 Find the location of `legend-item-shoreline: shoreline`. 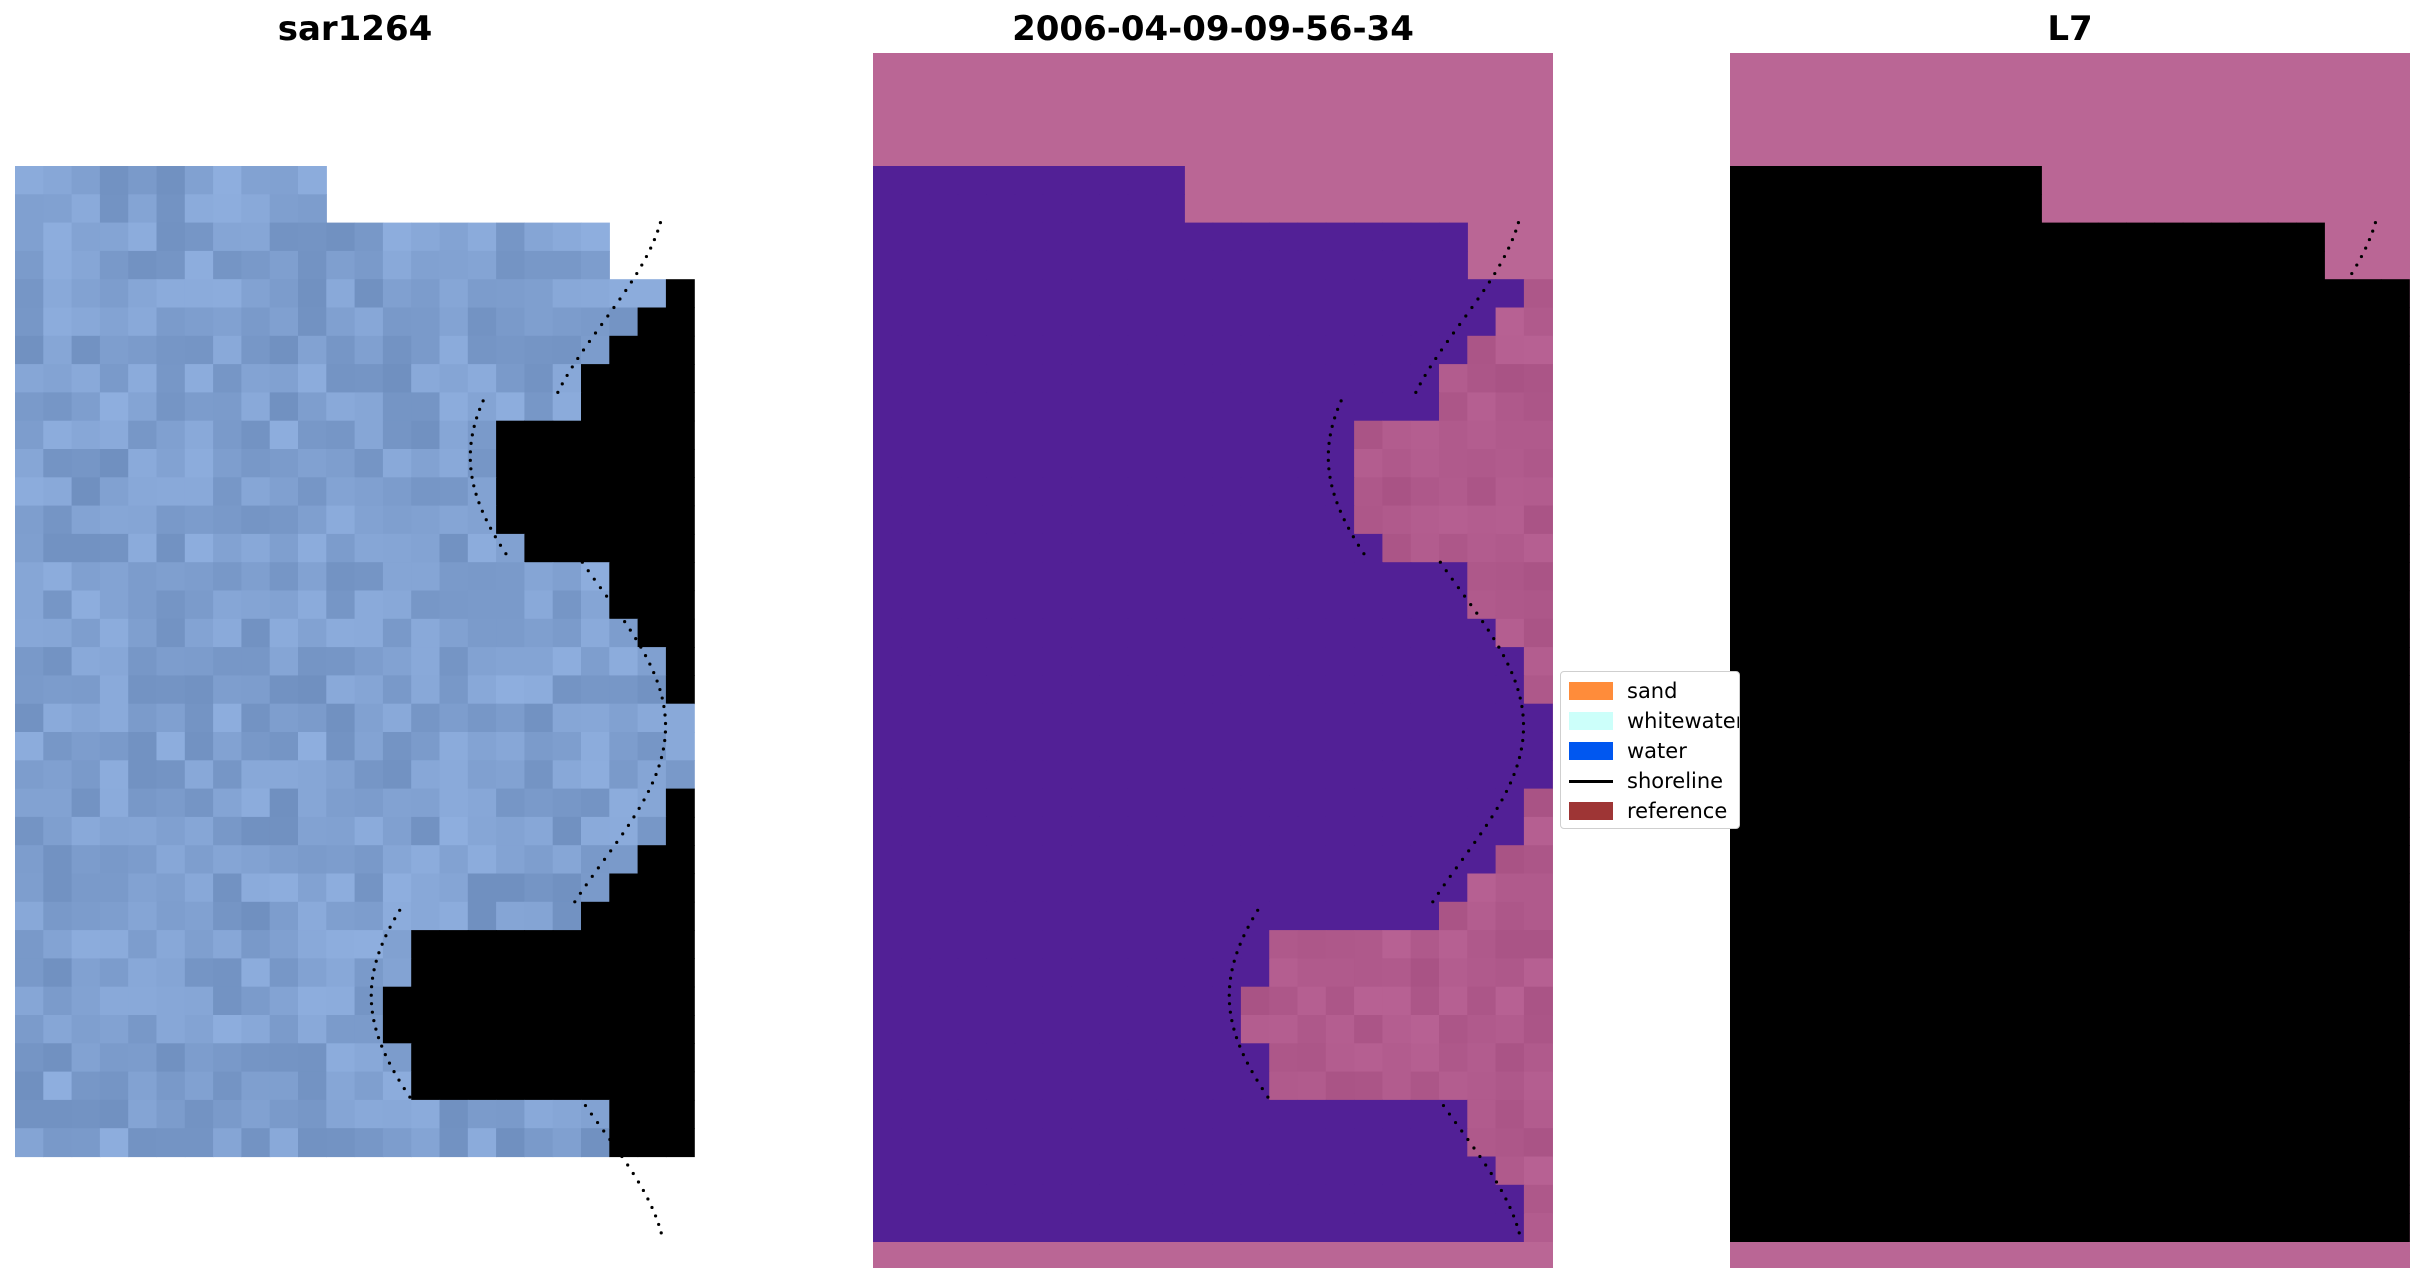

legend-item-shoreline: shoreline is located at coordinates (1646, 781).